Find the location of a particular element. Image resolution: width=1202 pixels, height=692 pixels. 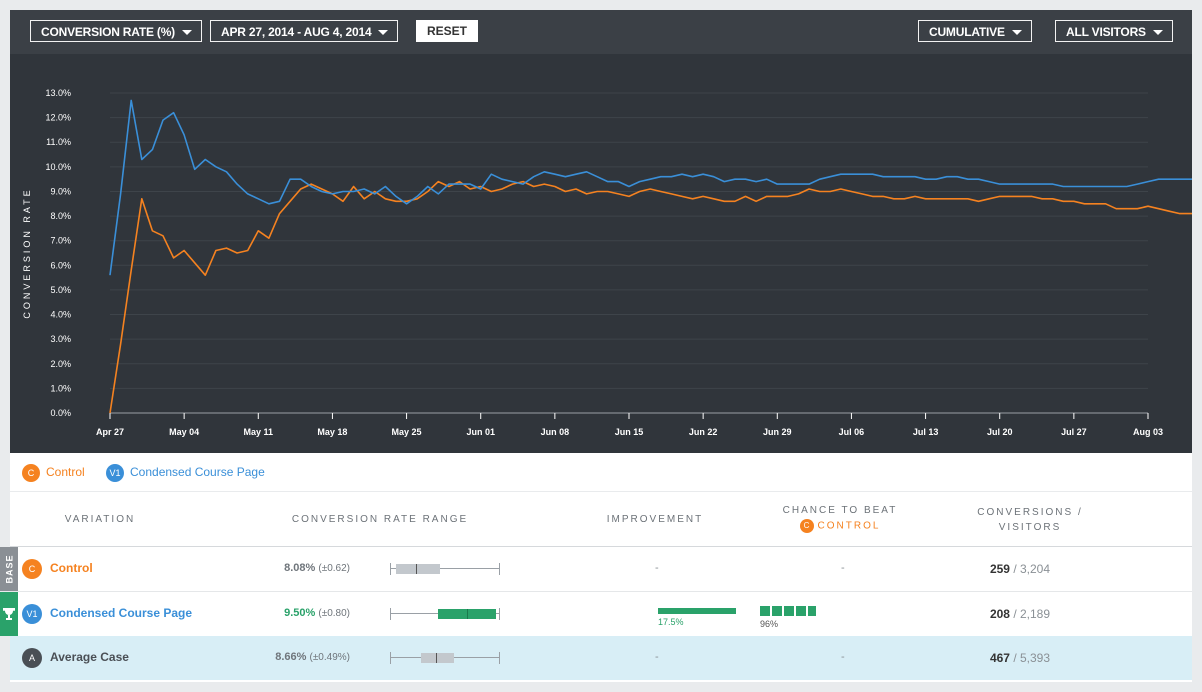

segment-dropdown: ALL VISITORS is located at coordinates (1114, 31).